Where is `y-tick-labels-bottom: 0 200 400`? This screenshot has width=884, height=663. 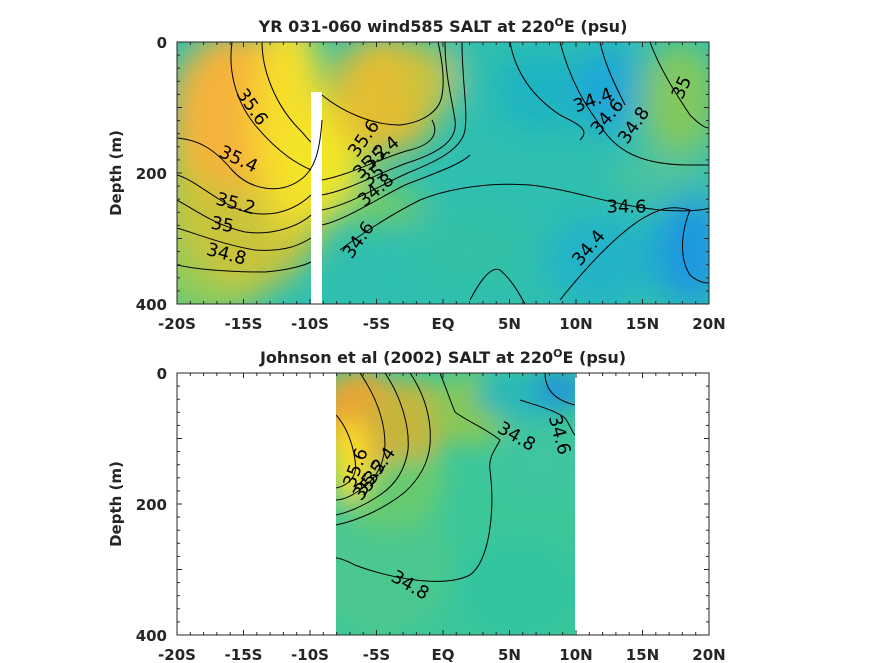 y-tick-labels-bottom: 0 200 400 is located at coordinates (151, 505).